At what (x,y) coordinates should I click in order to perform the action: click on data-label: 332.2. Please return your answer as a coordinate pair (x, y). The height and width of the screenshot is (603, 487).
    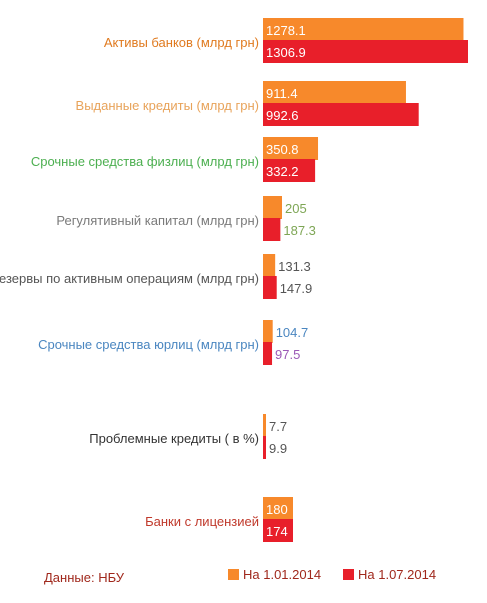
    Looking at the image, I should click on (282, 171).